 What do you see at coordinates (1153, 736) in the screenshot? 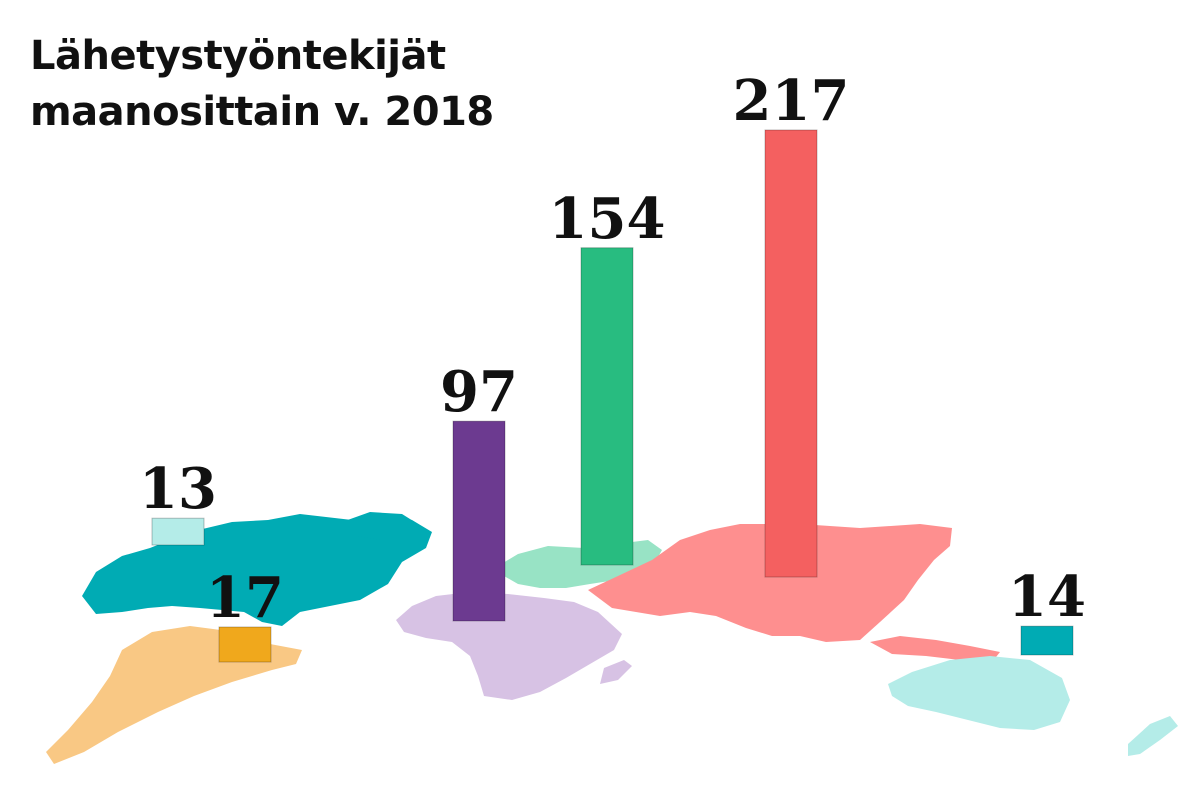
I see `new-zealand-region` at bounding box center [1153, 736].